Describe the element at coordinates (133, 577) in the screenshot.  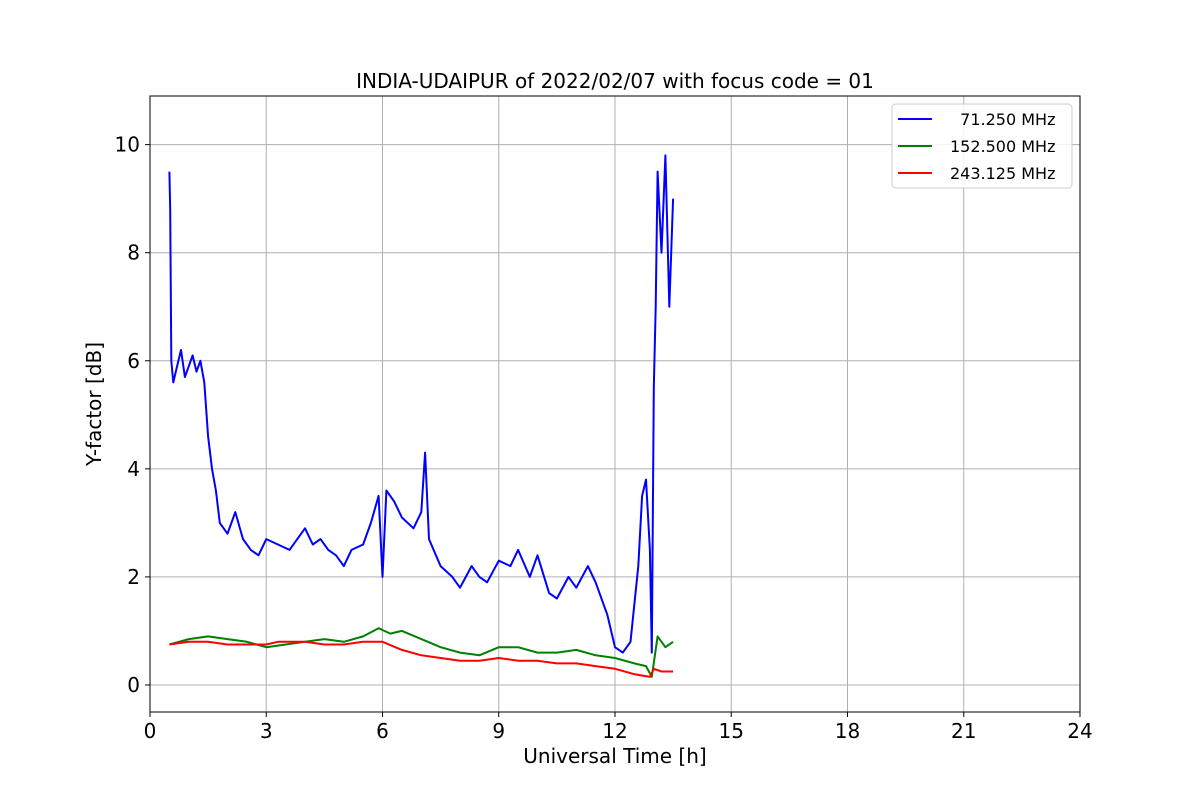
I see `y-tick-label: 2` at that location.